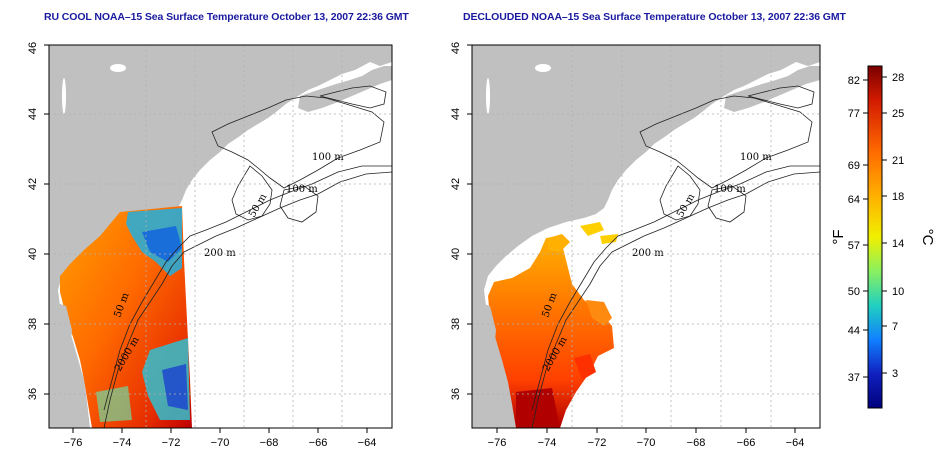 The height and width of the screenshot is (475, 950). Describe the element at coordinates (456, 48) in the screenshot. I see `right-y-tick: 46` at that location.